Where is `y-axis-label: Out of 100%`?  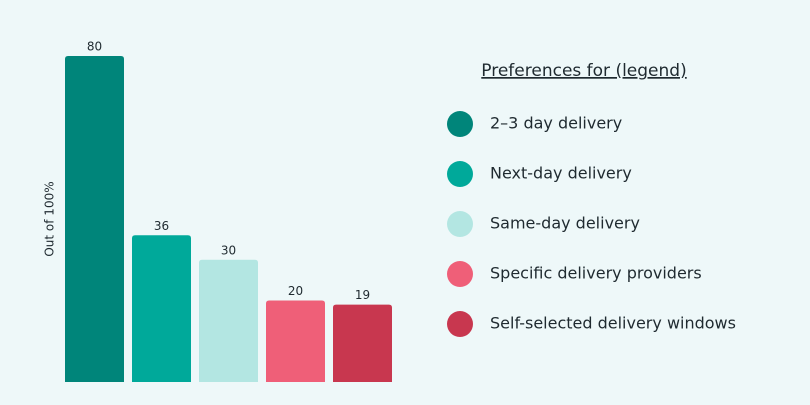 y-axis-label: Out of 100% is located at coordinates (50, 218).